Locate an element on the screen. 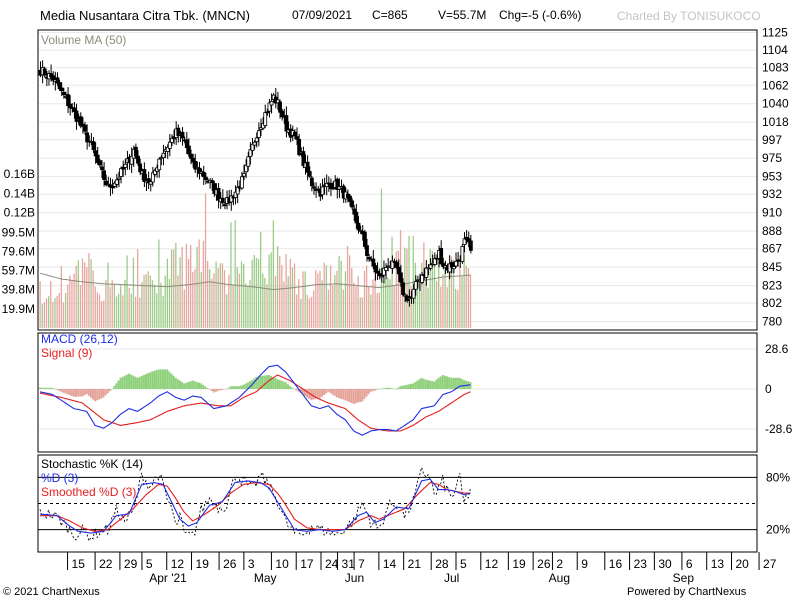 The height and width of the screenshot is (600, 800). x-day-label: 26 is located at coordinates (544, 564).